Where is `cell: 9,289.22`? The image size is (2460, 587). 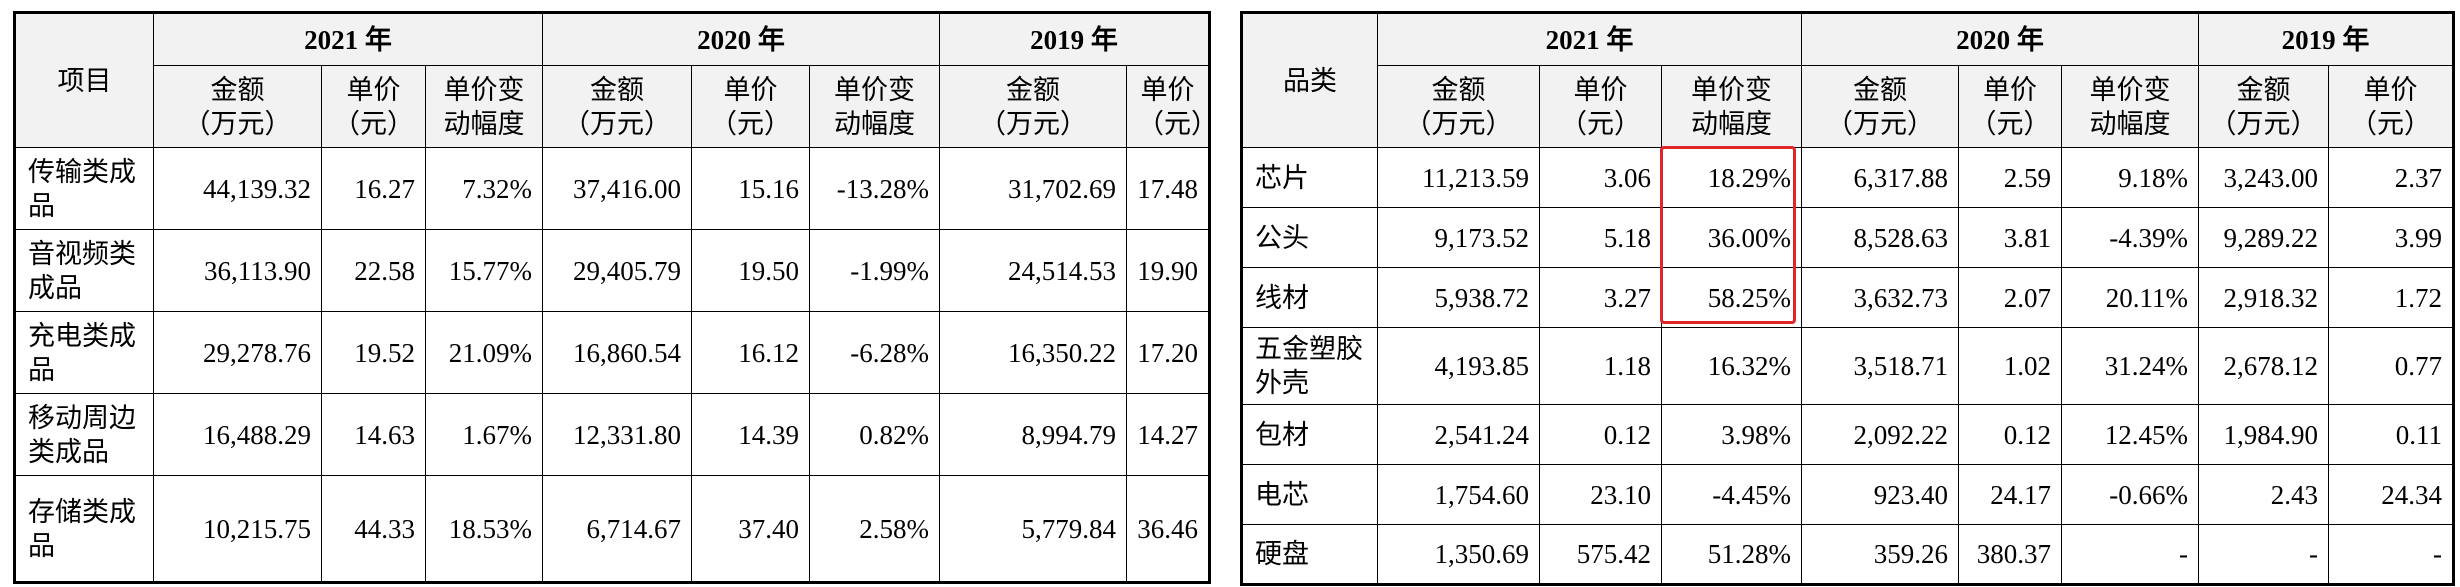
cell: 9,289.22 is located at coordinates (2263, 237).